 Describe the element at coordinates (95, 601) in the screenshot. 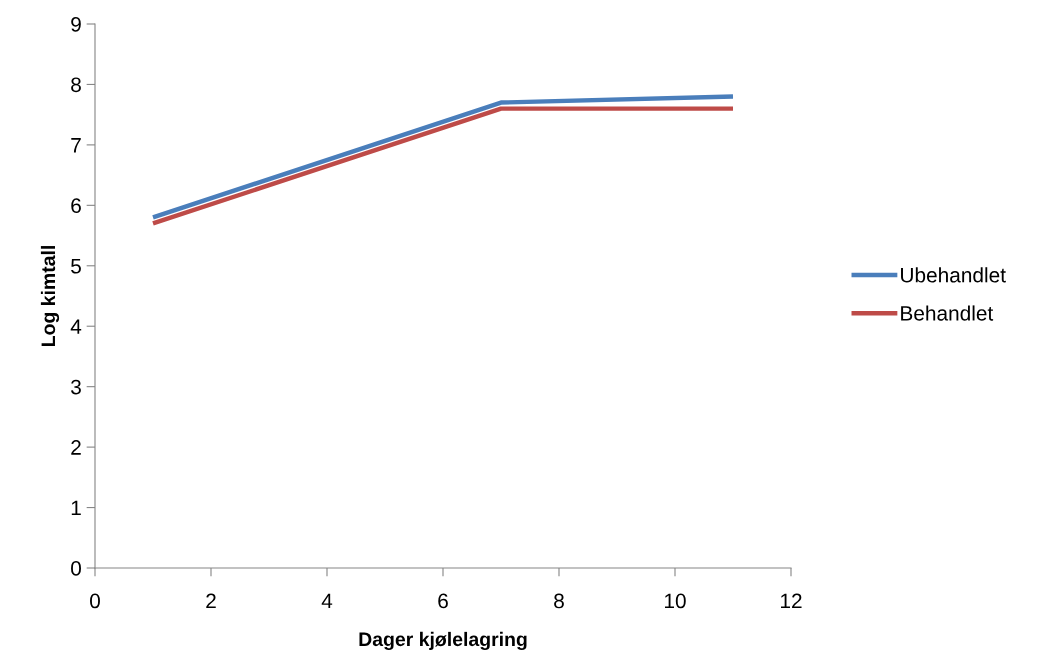

I see `x-tick-label: 0` at that location.